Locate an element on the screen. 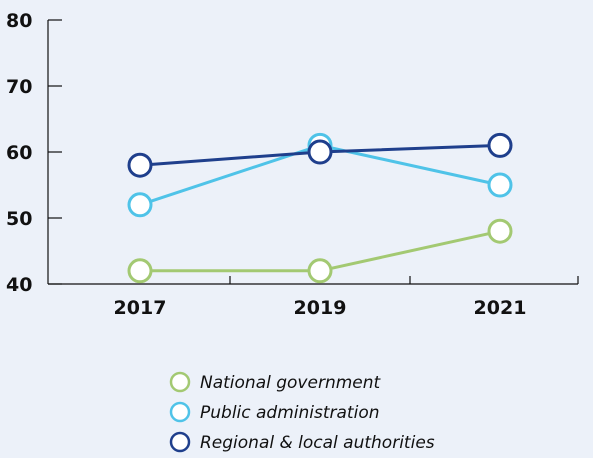 The image size is (593, 458). legend-item: Regional & local authorities is located at coordinates (302, 442).